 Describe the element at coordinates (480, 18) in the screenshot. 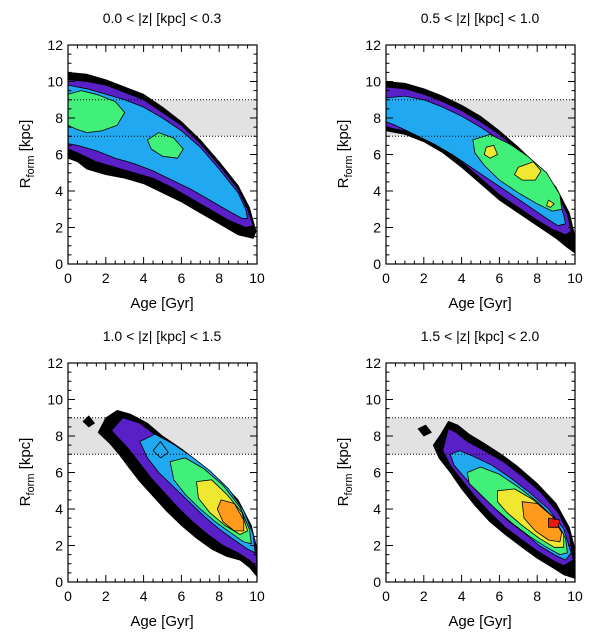

I see `panel-title: 0.5 < |z| [kpc] < 1.0` at that location.